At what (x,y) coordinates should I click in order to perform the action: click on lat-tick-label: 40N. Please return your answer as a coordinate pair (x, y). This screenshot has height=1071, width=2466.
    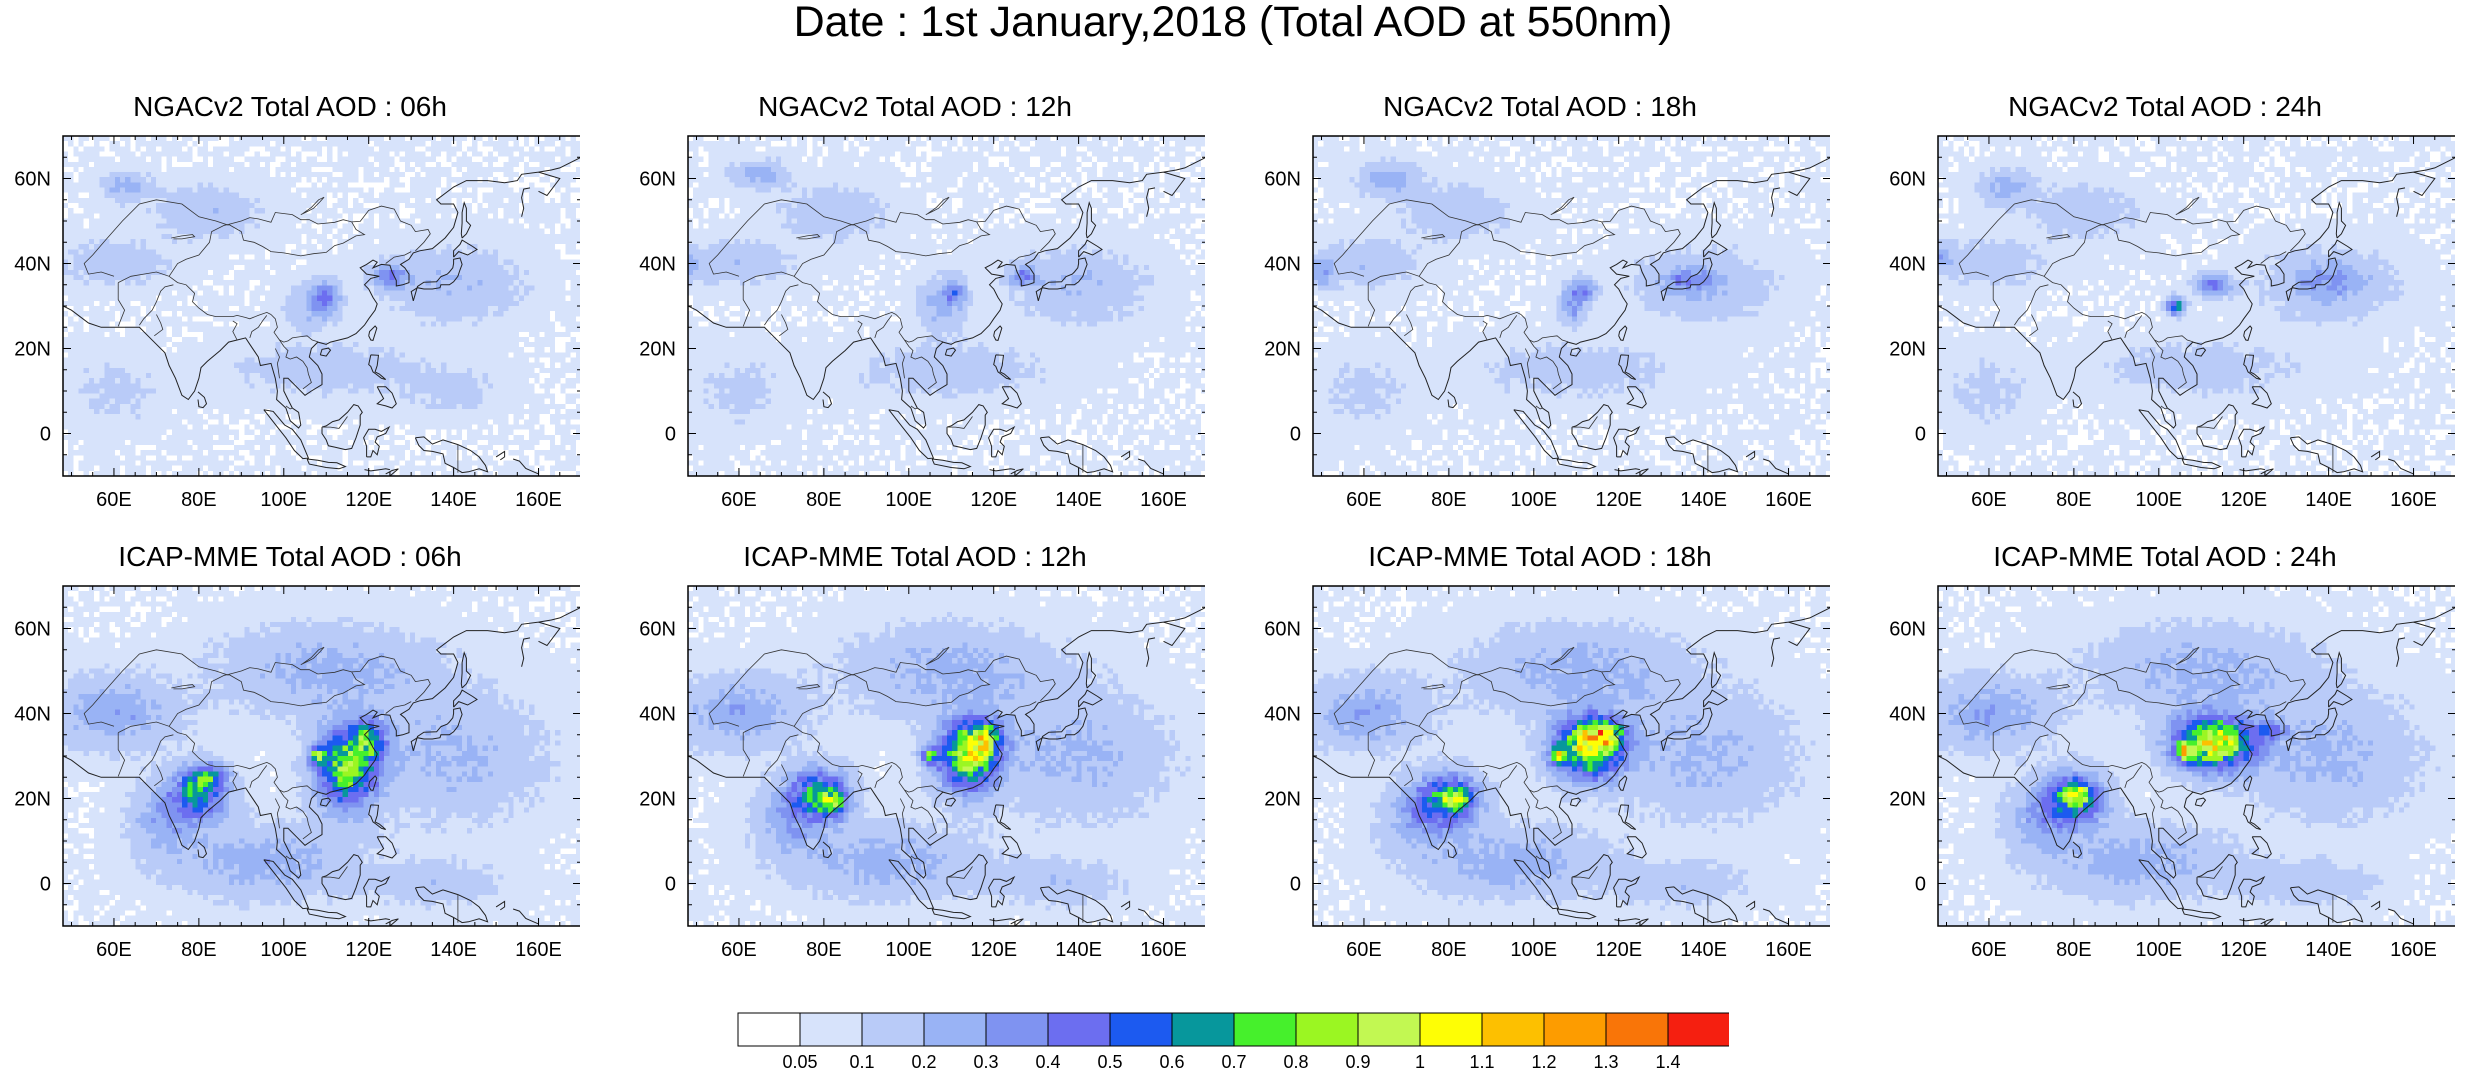
    Looking at the image, I should click on (657, 265).